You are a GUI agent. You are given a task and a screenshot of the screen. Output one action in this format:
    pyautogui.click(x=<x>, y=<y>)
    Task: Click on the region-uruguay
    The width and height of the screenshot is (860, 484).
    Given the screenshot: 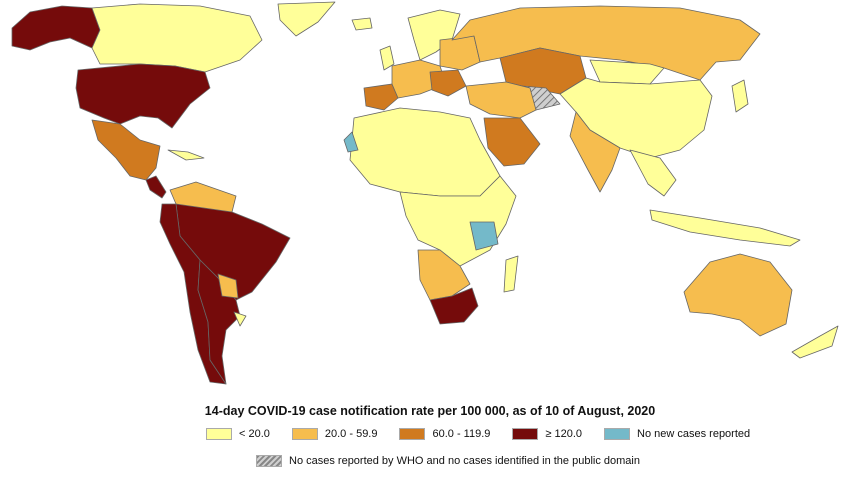 What is the action you would take?
    pyautogui.click(x=240, y=319)
    